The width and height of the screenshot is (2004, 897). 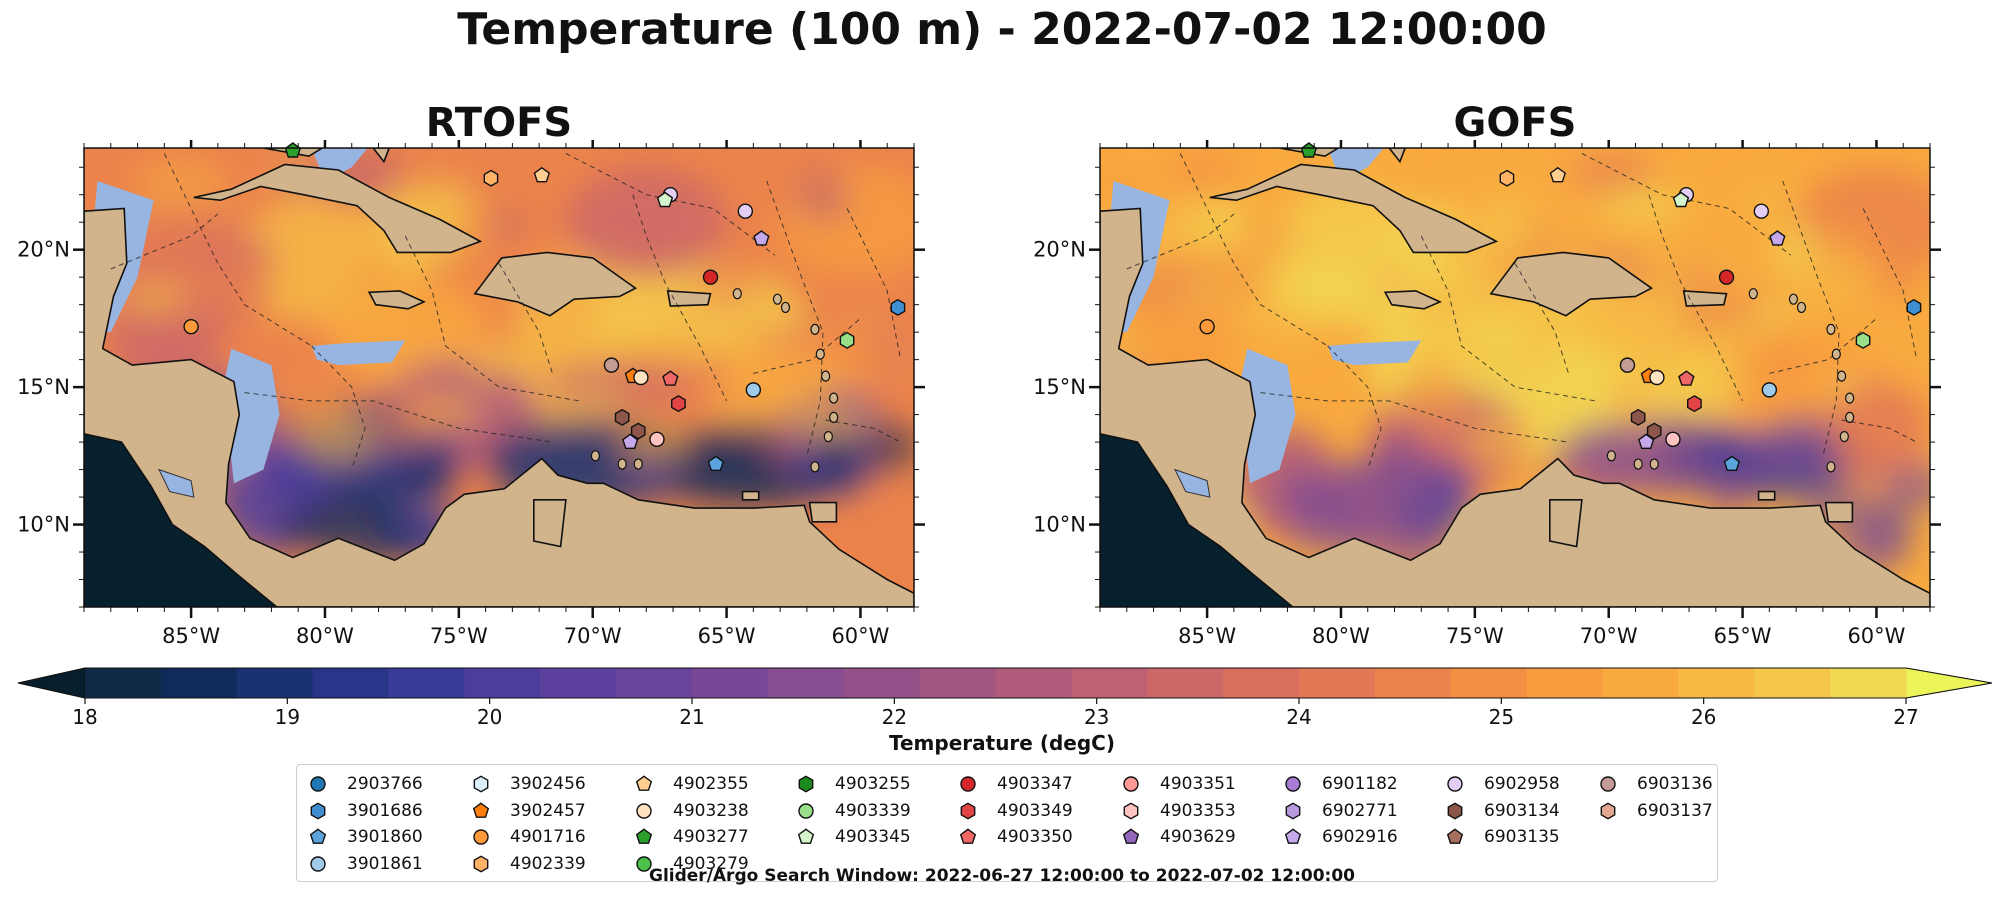 I want to click on legend-item: 4903349, so click(x=1015, y=811).